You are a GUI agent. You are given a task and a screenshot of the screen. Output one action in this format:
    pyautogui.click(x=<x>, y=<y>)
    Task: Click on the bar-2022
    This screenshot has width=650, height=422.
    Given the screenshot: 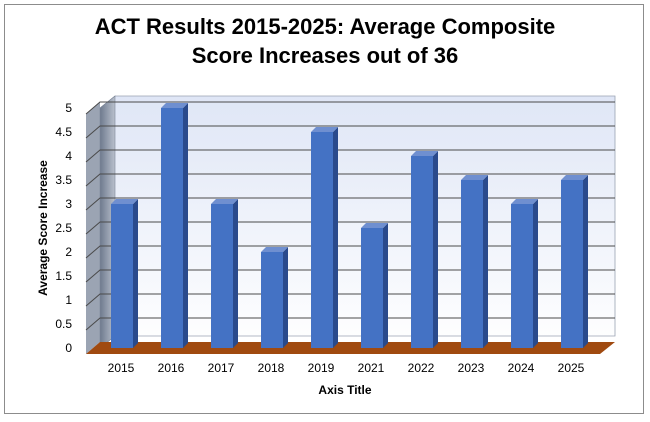 What is the action you would take?
    pyautogui.click(x=424, y=249)
    